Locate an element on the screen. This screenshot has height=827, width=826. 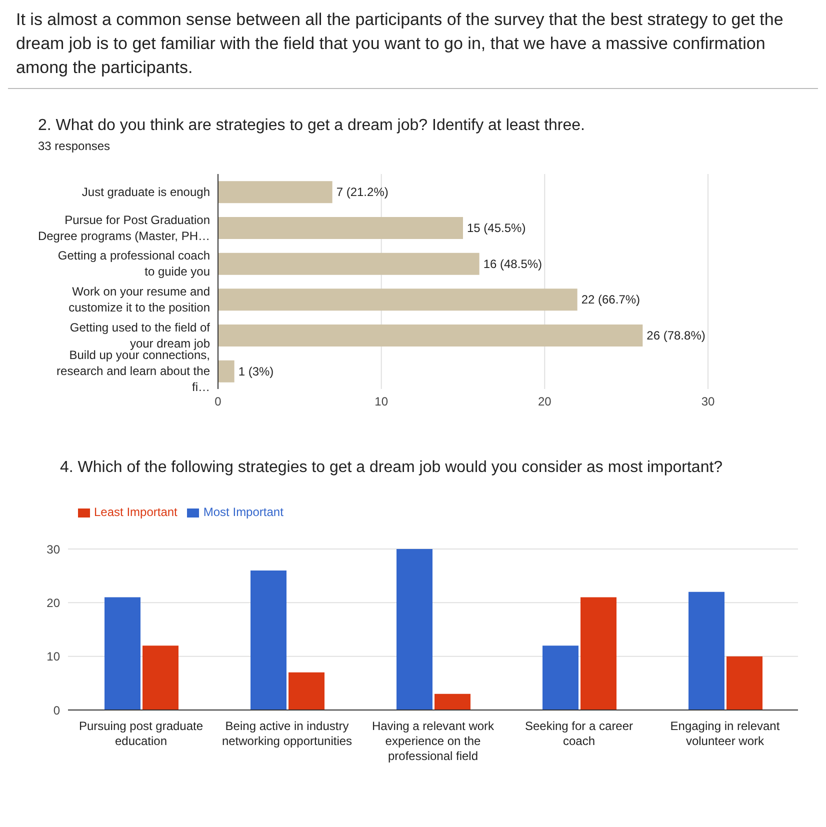
x-tick-label: Pursuing post graduate education is located at coordinates (141, 733).